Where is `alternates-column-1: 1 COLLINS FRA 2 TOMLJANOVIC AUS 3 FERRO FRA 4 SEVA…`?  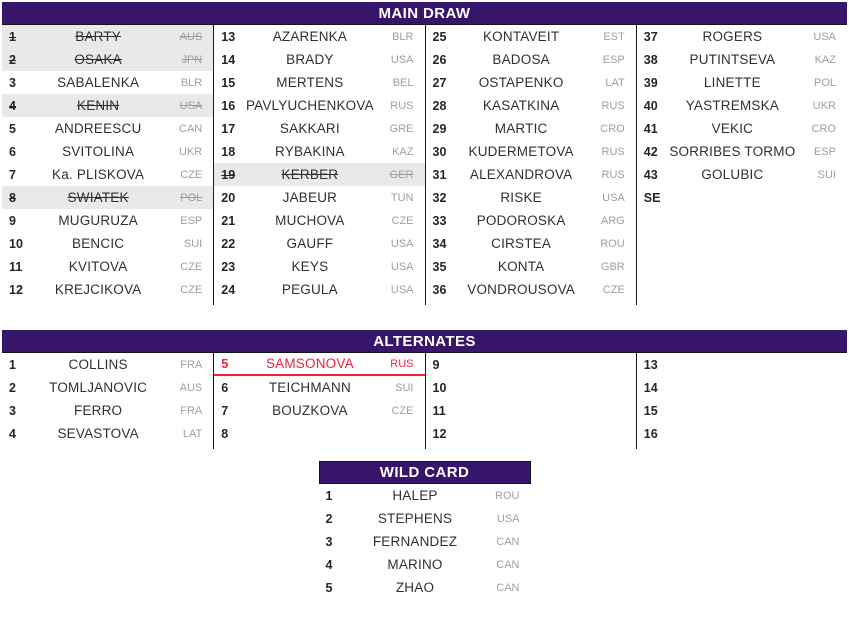 alternates-column-1: 1 COLLINS FRA 2 TOMLJANOVIC AUS 3 FERRO FRA 4 SEVA… is located at coordinates (107, 401).